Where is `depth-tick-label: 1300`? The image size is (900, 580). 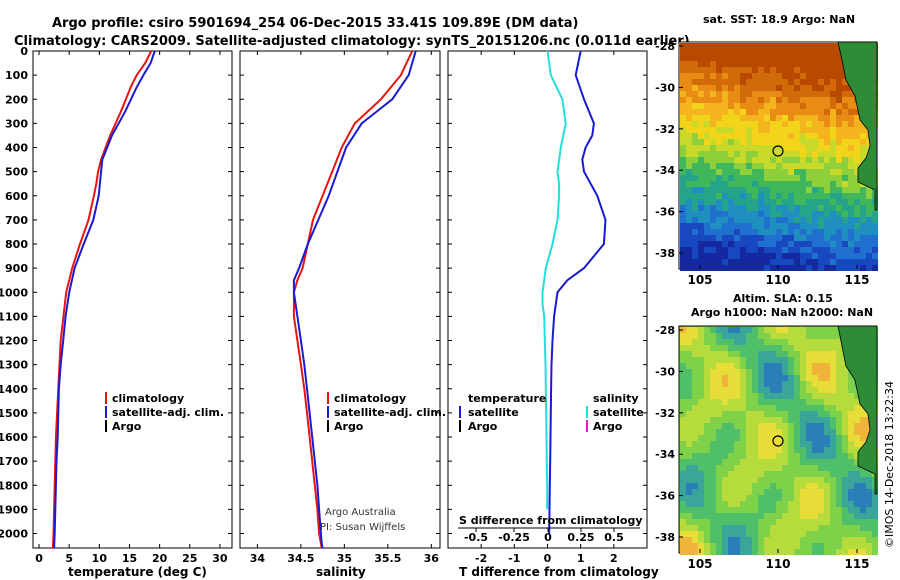 depth-tick-label: 1300 is located at coordinates (14, 365).